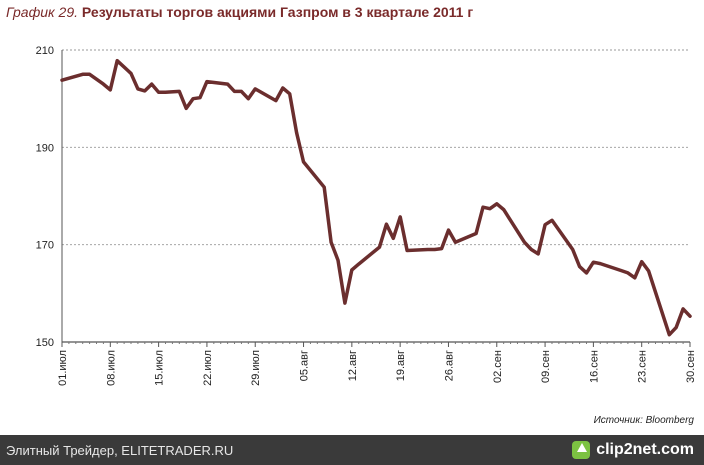 This screenshot has height=465, width=704. Describe the element at coordinates (111, 368) in the screenshot. I see `x-tick-label: 08.июл` at that location.